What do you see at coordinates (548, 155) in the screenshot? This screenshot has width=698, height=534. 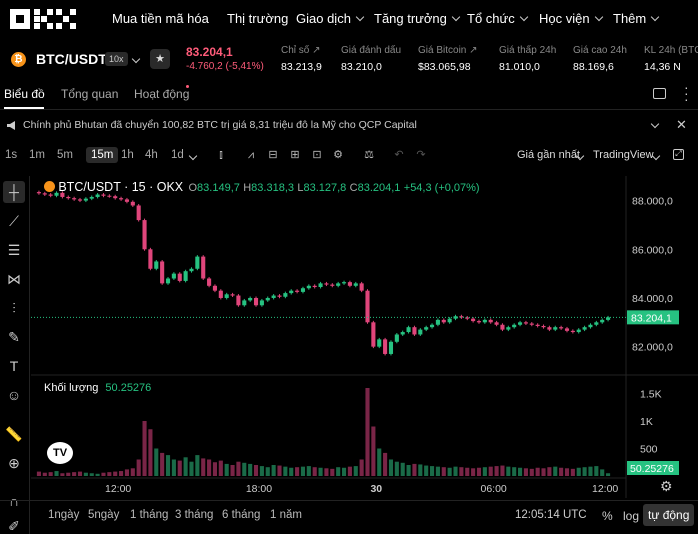 I see `price-mode-select: Giá gần nhất` at bounding box center [548, 155].